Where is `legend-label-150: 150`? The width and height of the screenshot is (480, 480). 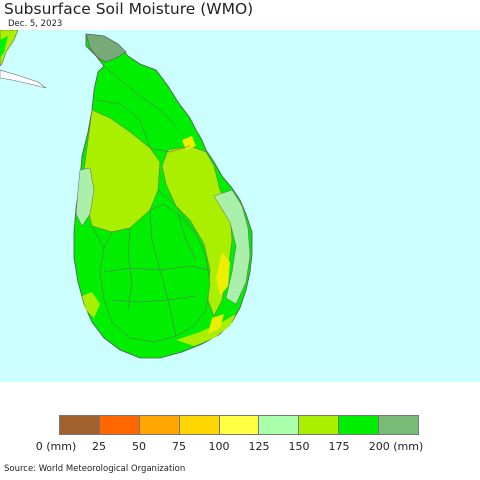 legend-label-150: 150 is located at coordinates (299, 446).